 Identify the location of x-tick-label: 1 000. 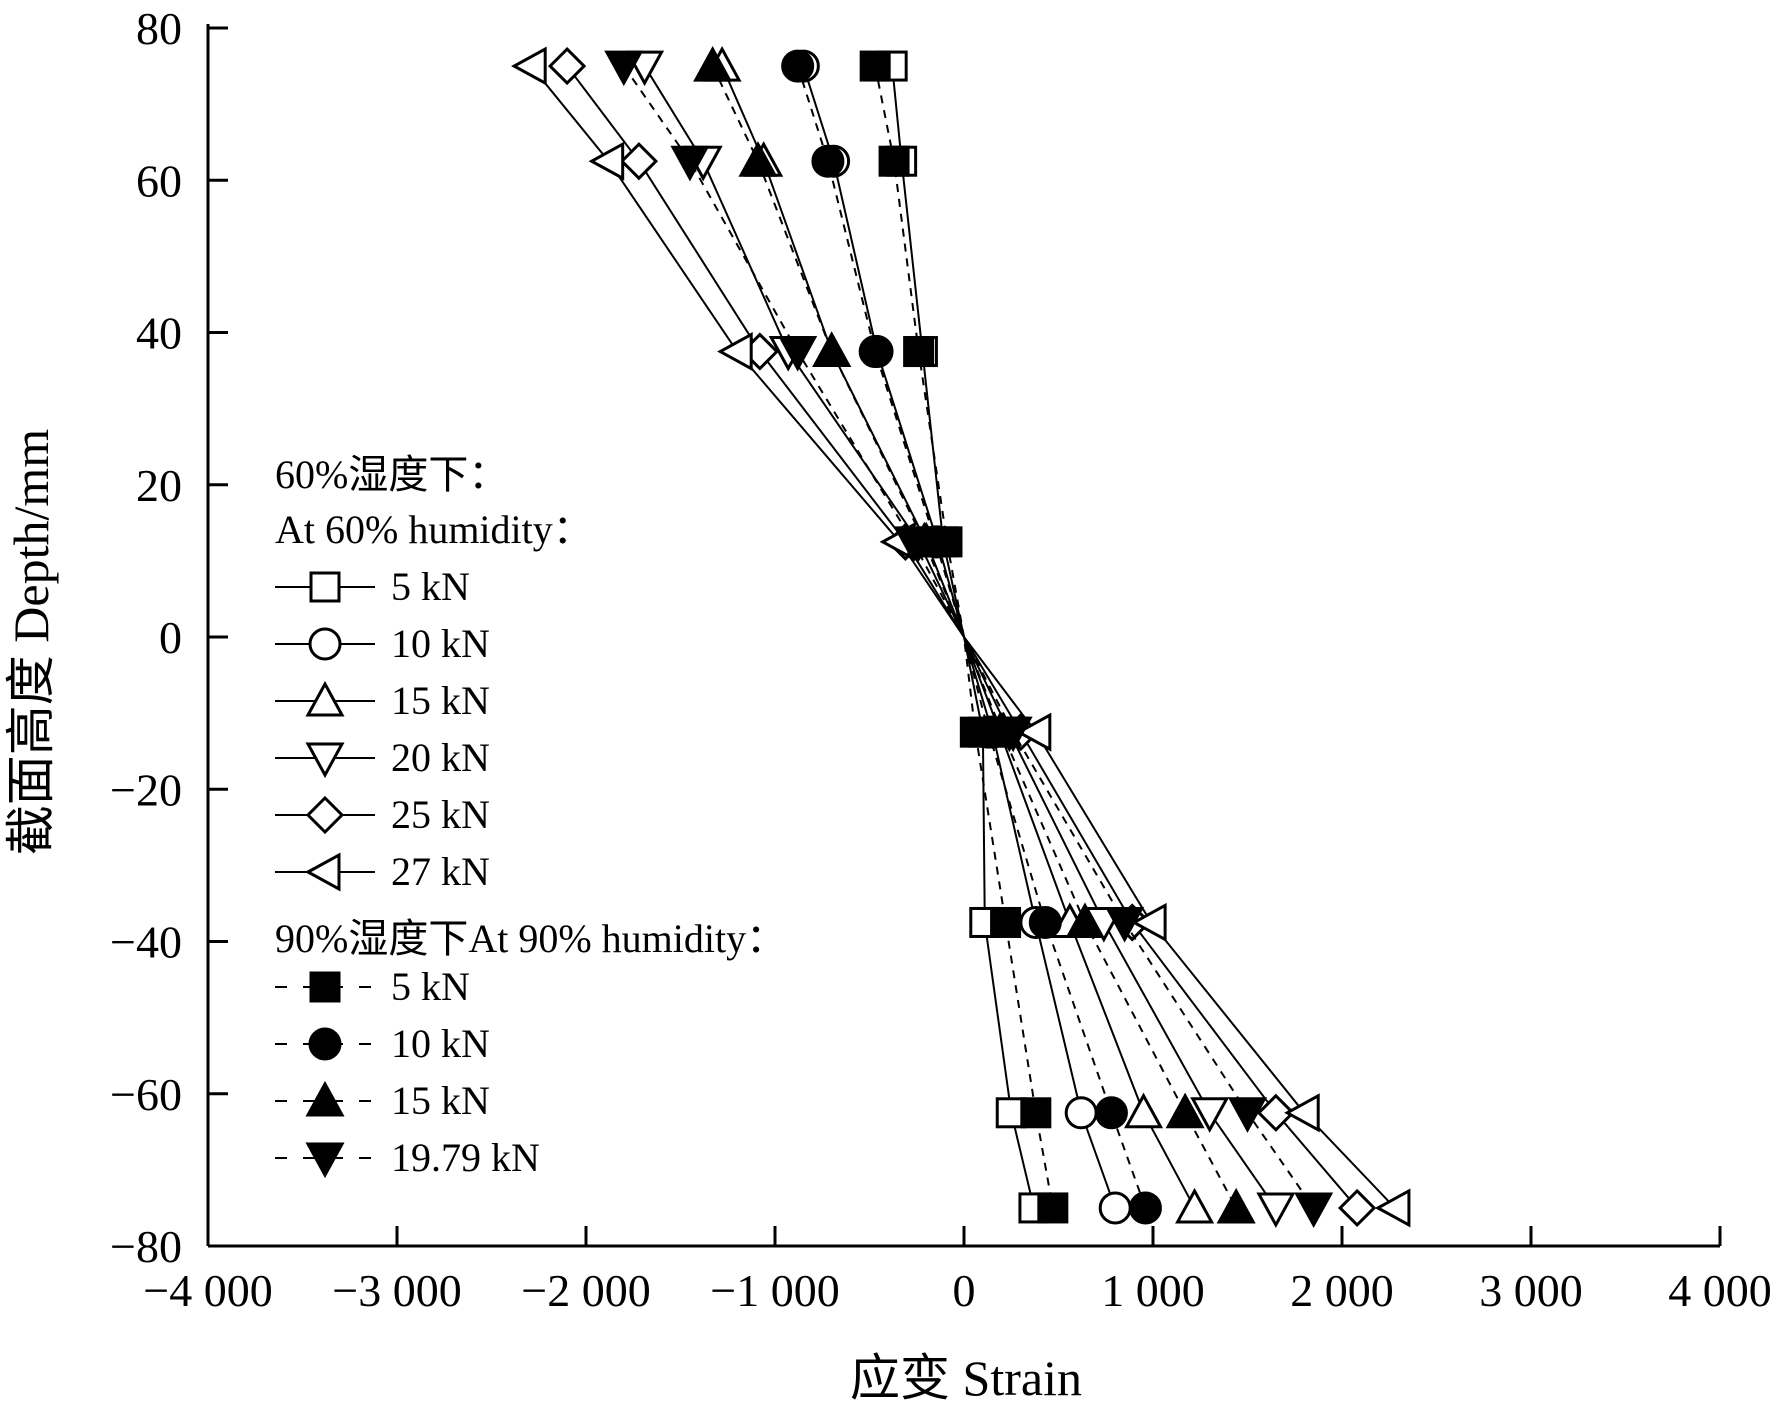
(1153, 1290).